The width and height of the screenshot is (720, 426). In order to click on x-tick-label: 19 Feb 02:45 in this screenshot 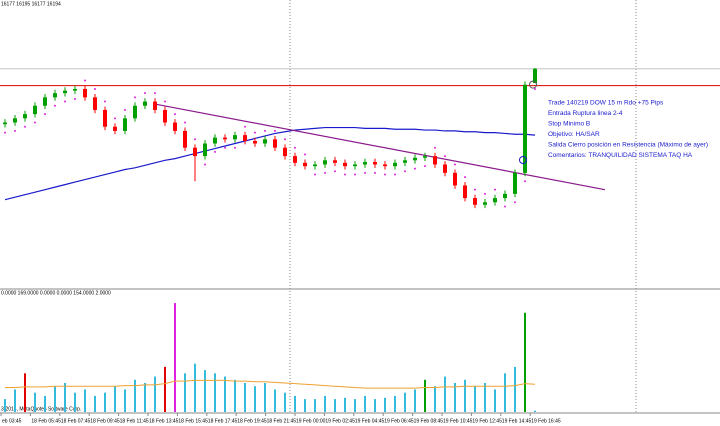, I will do `click(340, 421)`.